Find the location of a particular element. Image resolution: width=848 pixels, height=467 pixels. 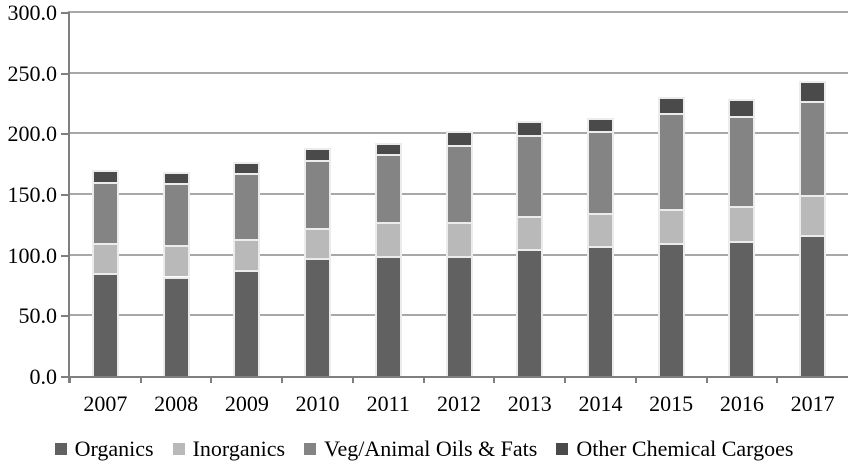

bar-segment-inorganics-2017 is located at coordinates (813, 215).